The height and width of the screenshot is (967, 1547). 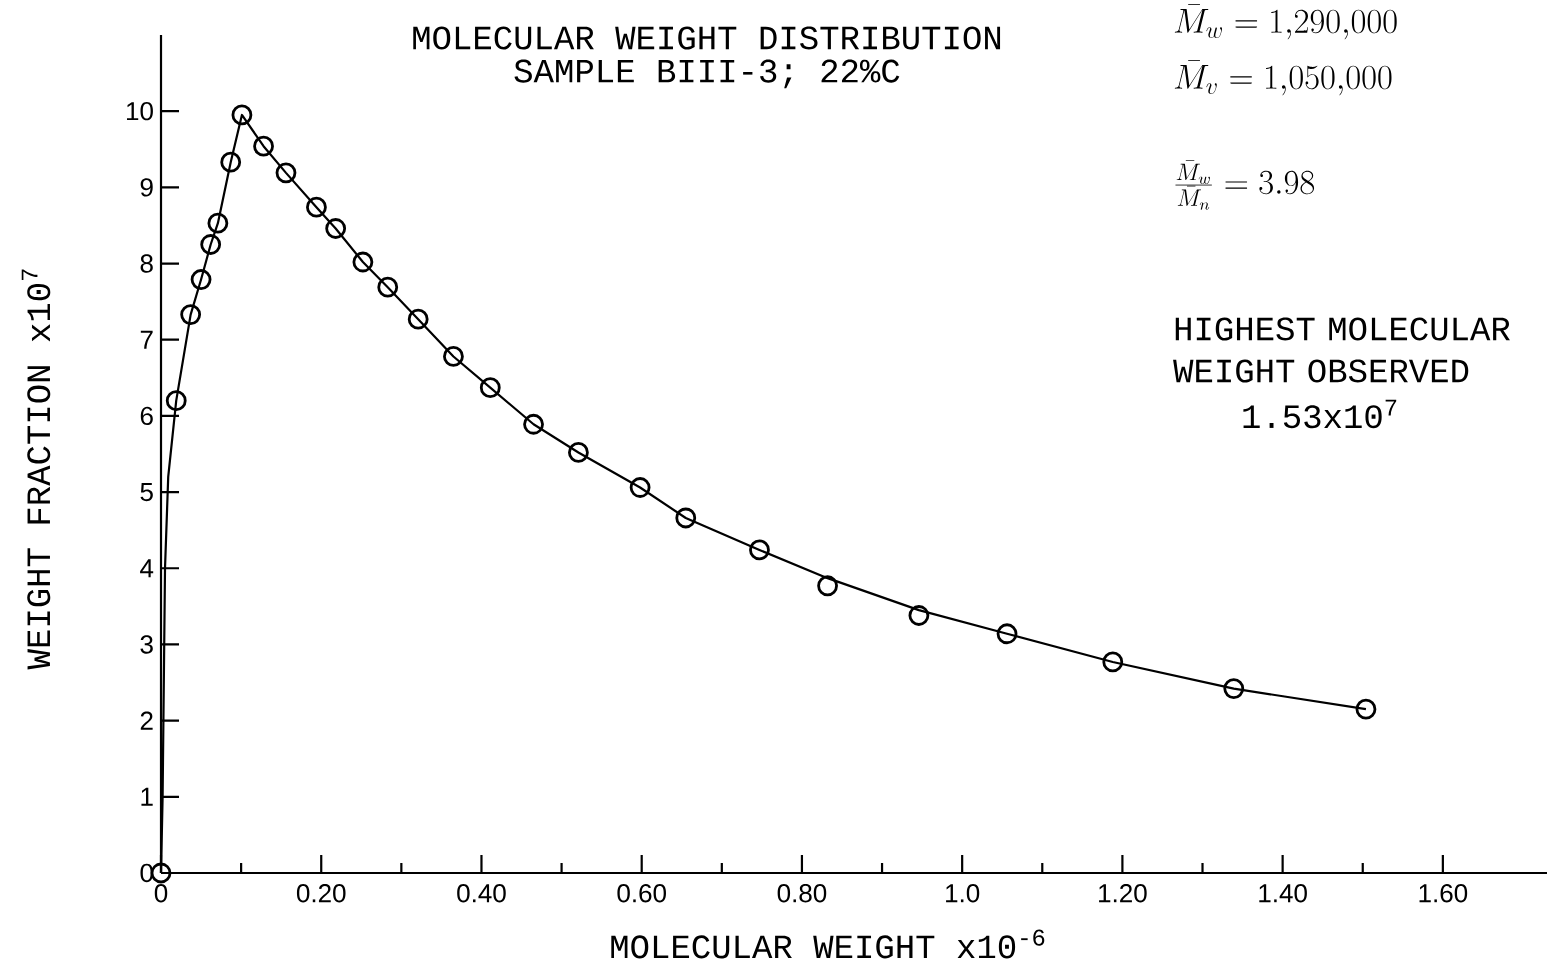 What do you see at coordinates (1283, 78) in the screenshot?
I see `annotation: $\bar{M}_v = 1{,}050{,}000$` at bounding box center [1283, 78].